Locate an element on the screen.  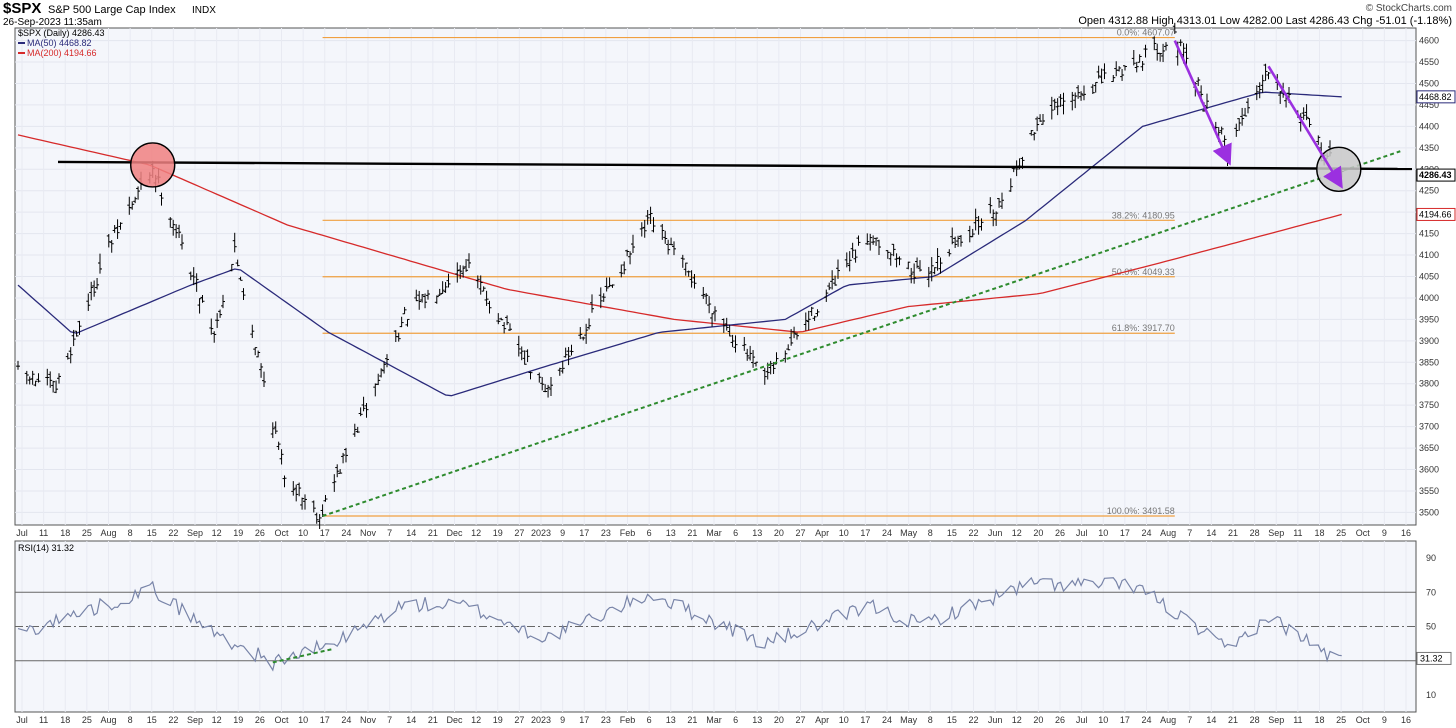
rsi-y-tick: 10 is located at coordinates (1431, 695).